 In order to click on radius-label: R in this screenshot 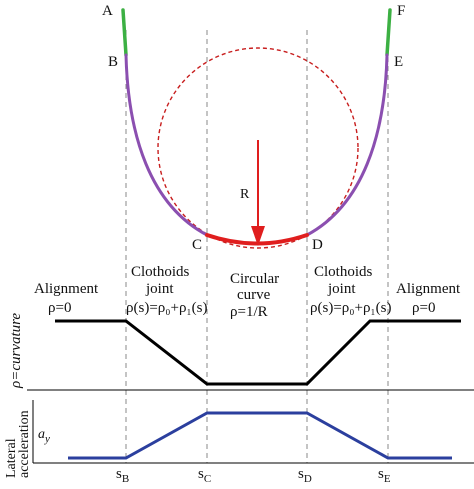, I will do `click(245, 194)`.